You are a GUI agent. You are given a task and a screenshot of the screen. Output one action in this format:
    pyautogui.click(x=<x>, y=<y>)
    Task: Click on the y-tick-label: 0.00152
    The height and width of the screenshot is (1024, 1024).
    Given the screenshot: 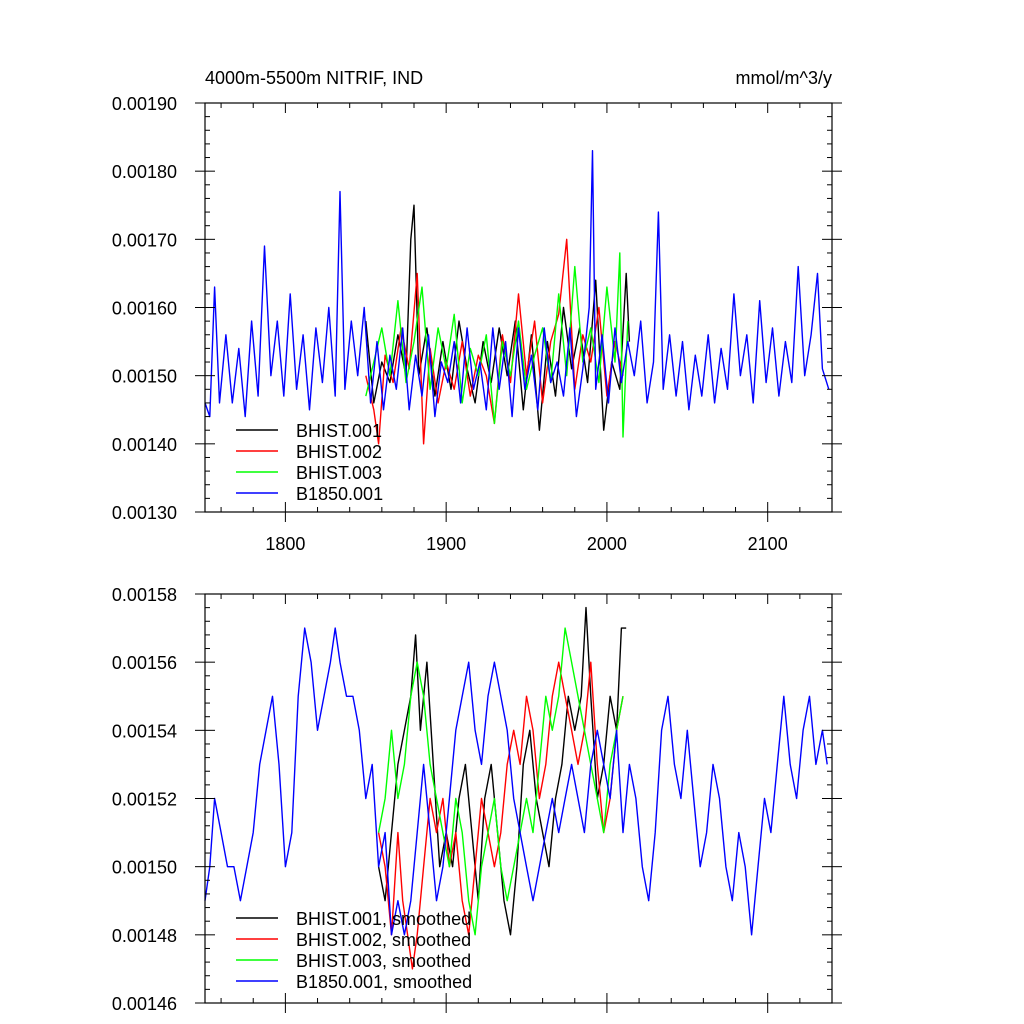 What is the action you would take?
    pyautogui.click(x=144, y=800)
    